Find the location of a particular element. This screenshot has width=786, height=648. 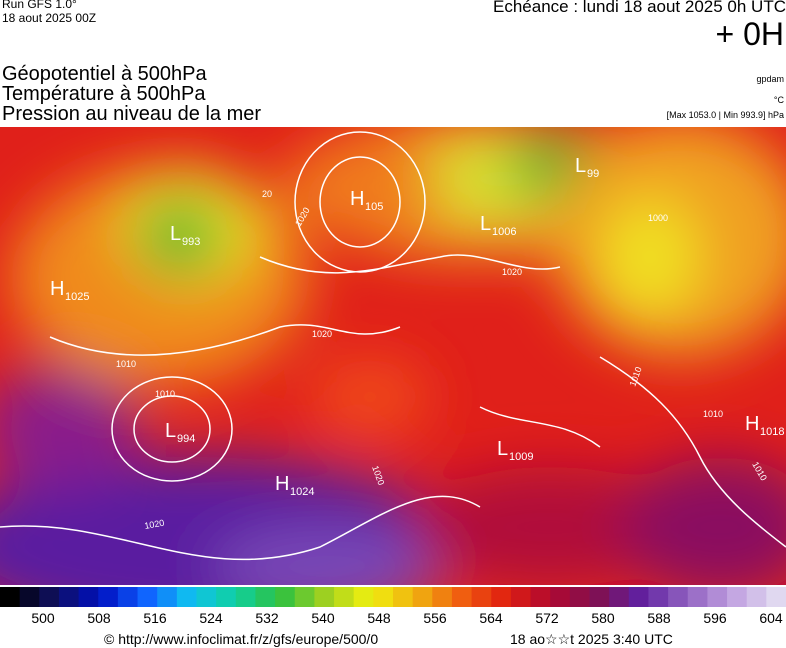

colorbar-label: 532 is located at coordinates (267, 618).